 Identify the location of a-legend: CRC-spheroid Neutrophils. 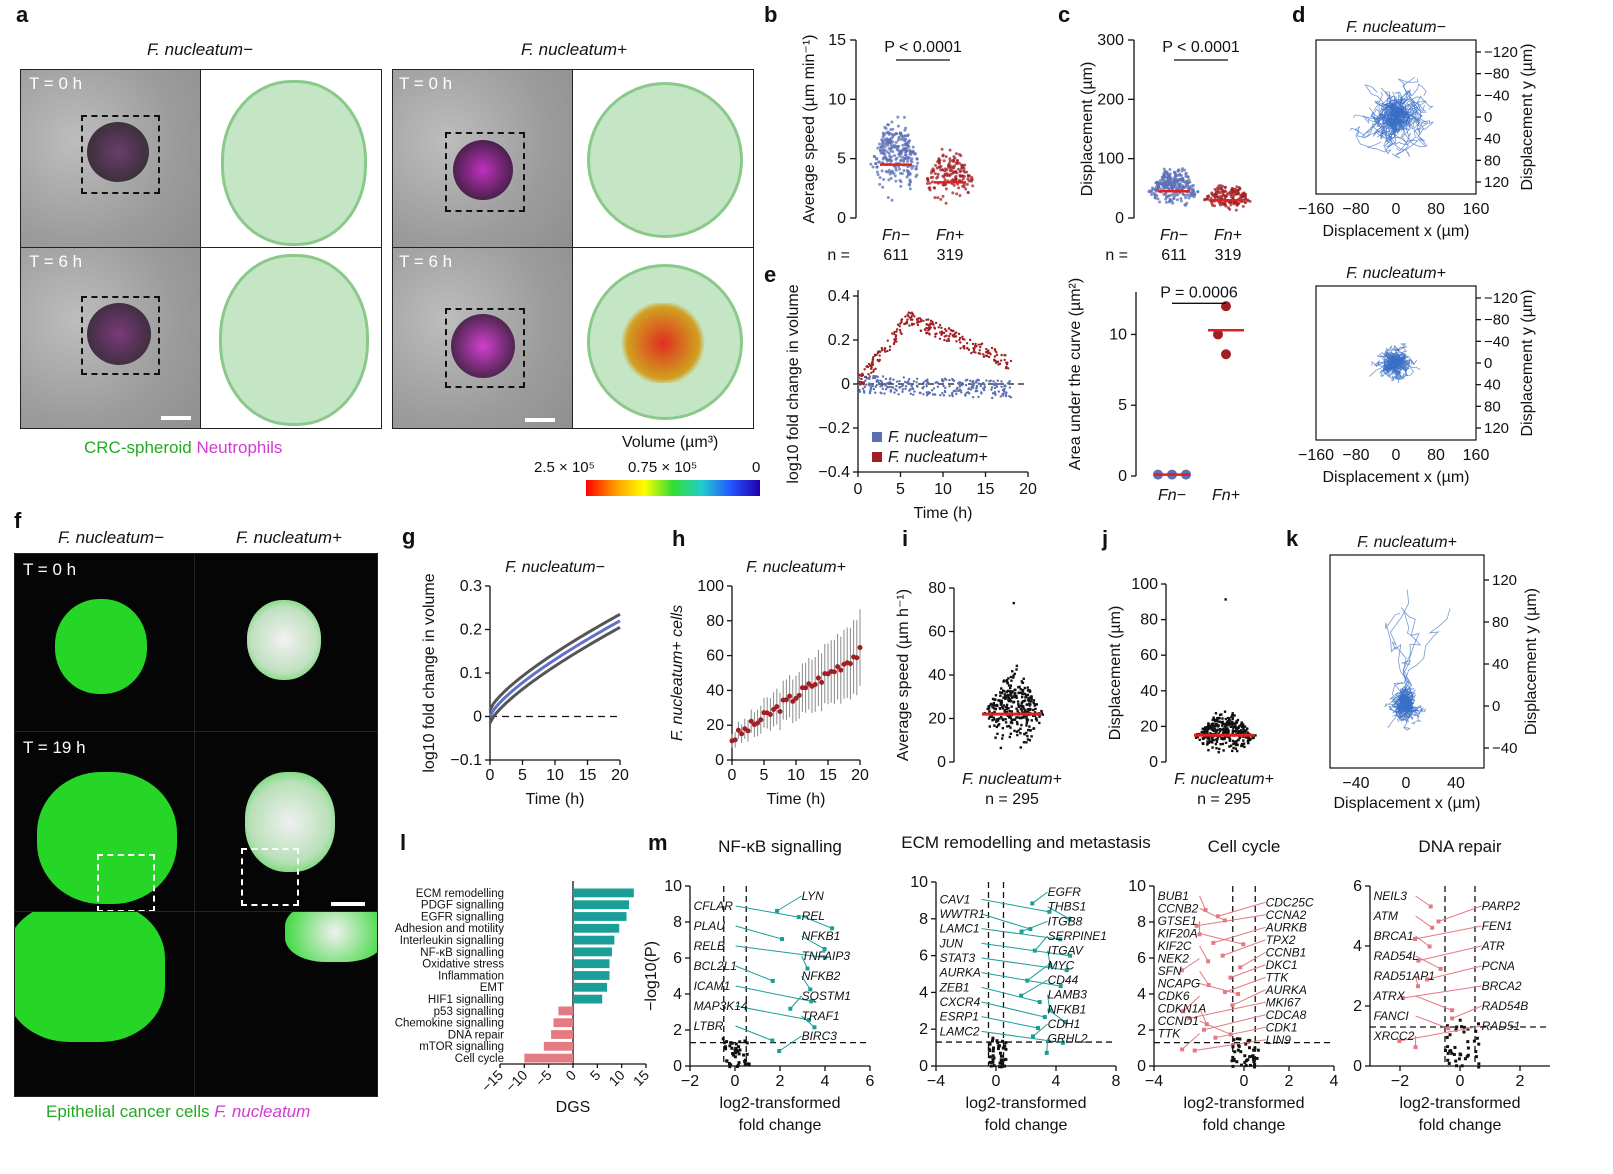
(183, 448).